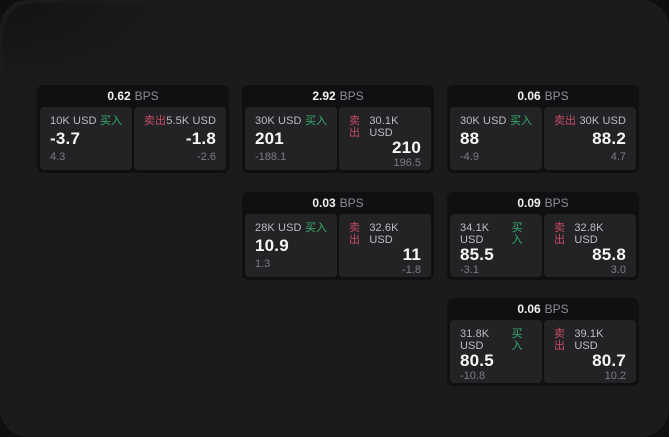 The height and width of the screenshot is (437, 669). Describe the element at coordinates (272, 245) in the screenshot. I see `buy-price: 10.9` at that location.